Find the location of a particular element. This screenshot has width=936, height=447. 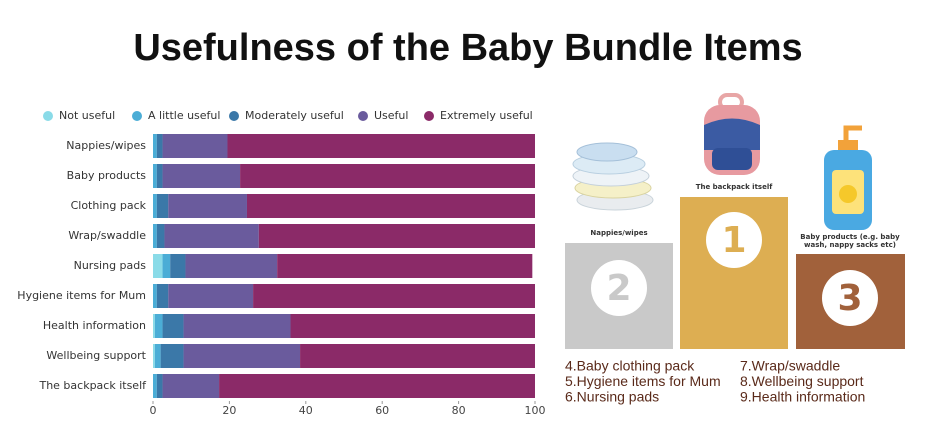

legend-label: Not useful is located at coordinates (87, 115).